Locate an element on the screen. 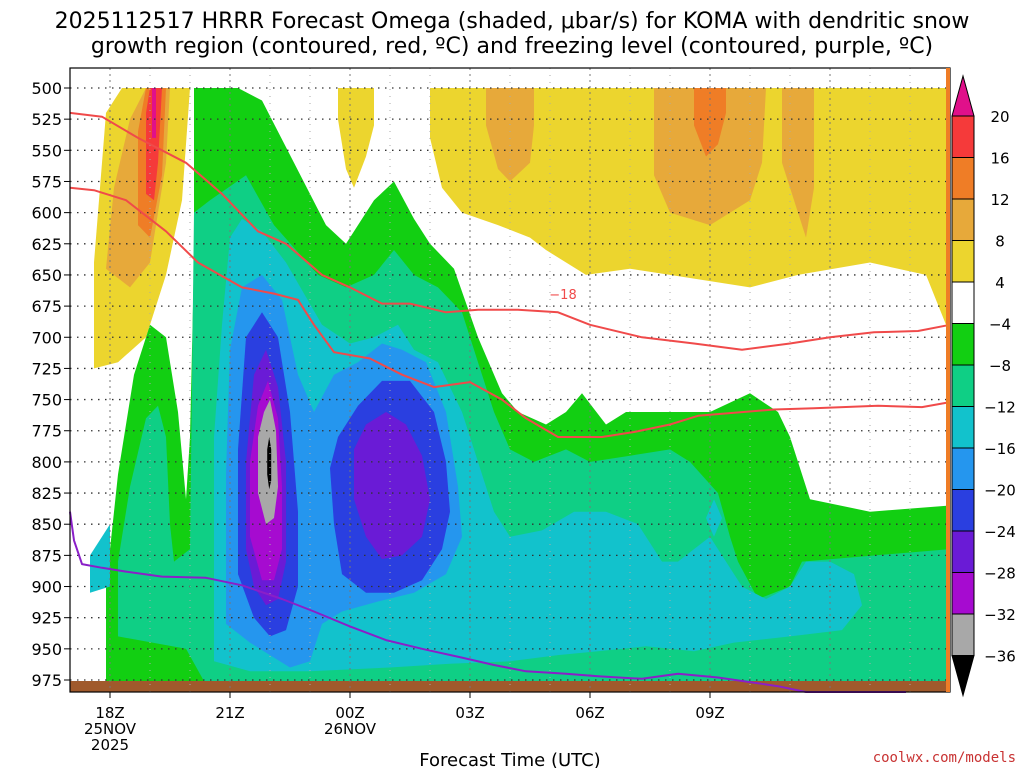  x-axis-label: Forecast Time (UTC) is located at coordinates (509, 759).